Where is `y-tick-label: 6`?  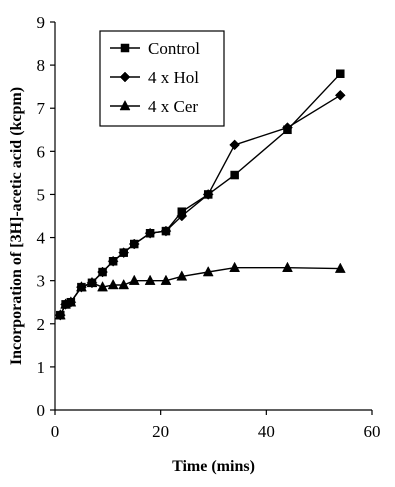 y-tick-label: 6 is located at coordinates (41, 151).